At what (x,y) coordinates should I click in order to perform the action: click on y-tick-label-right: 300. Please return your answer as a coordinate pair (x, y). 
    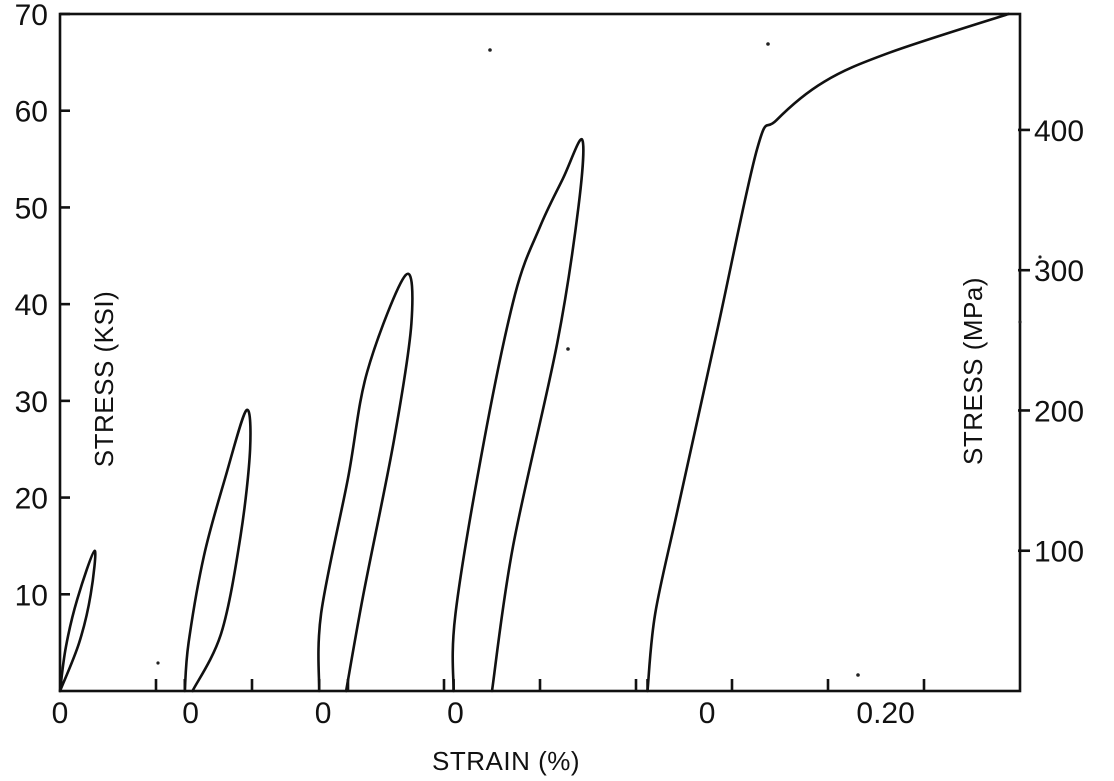
    Looking at the image, I should click on (1059, 271).